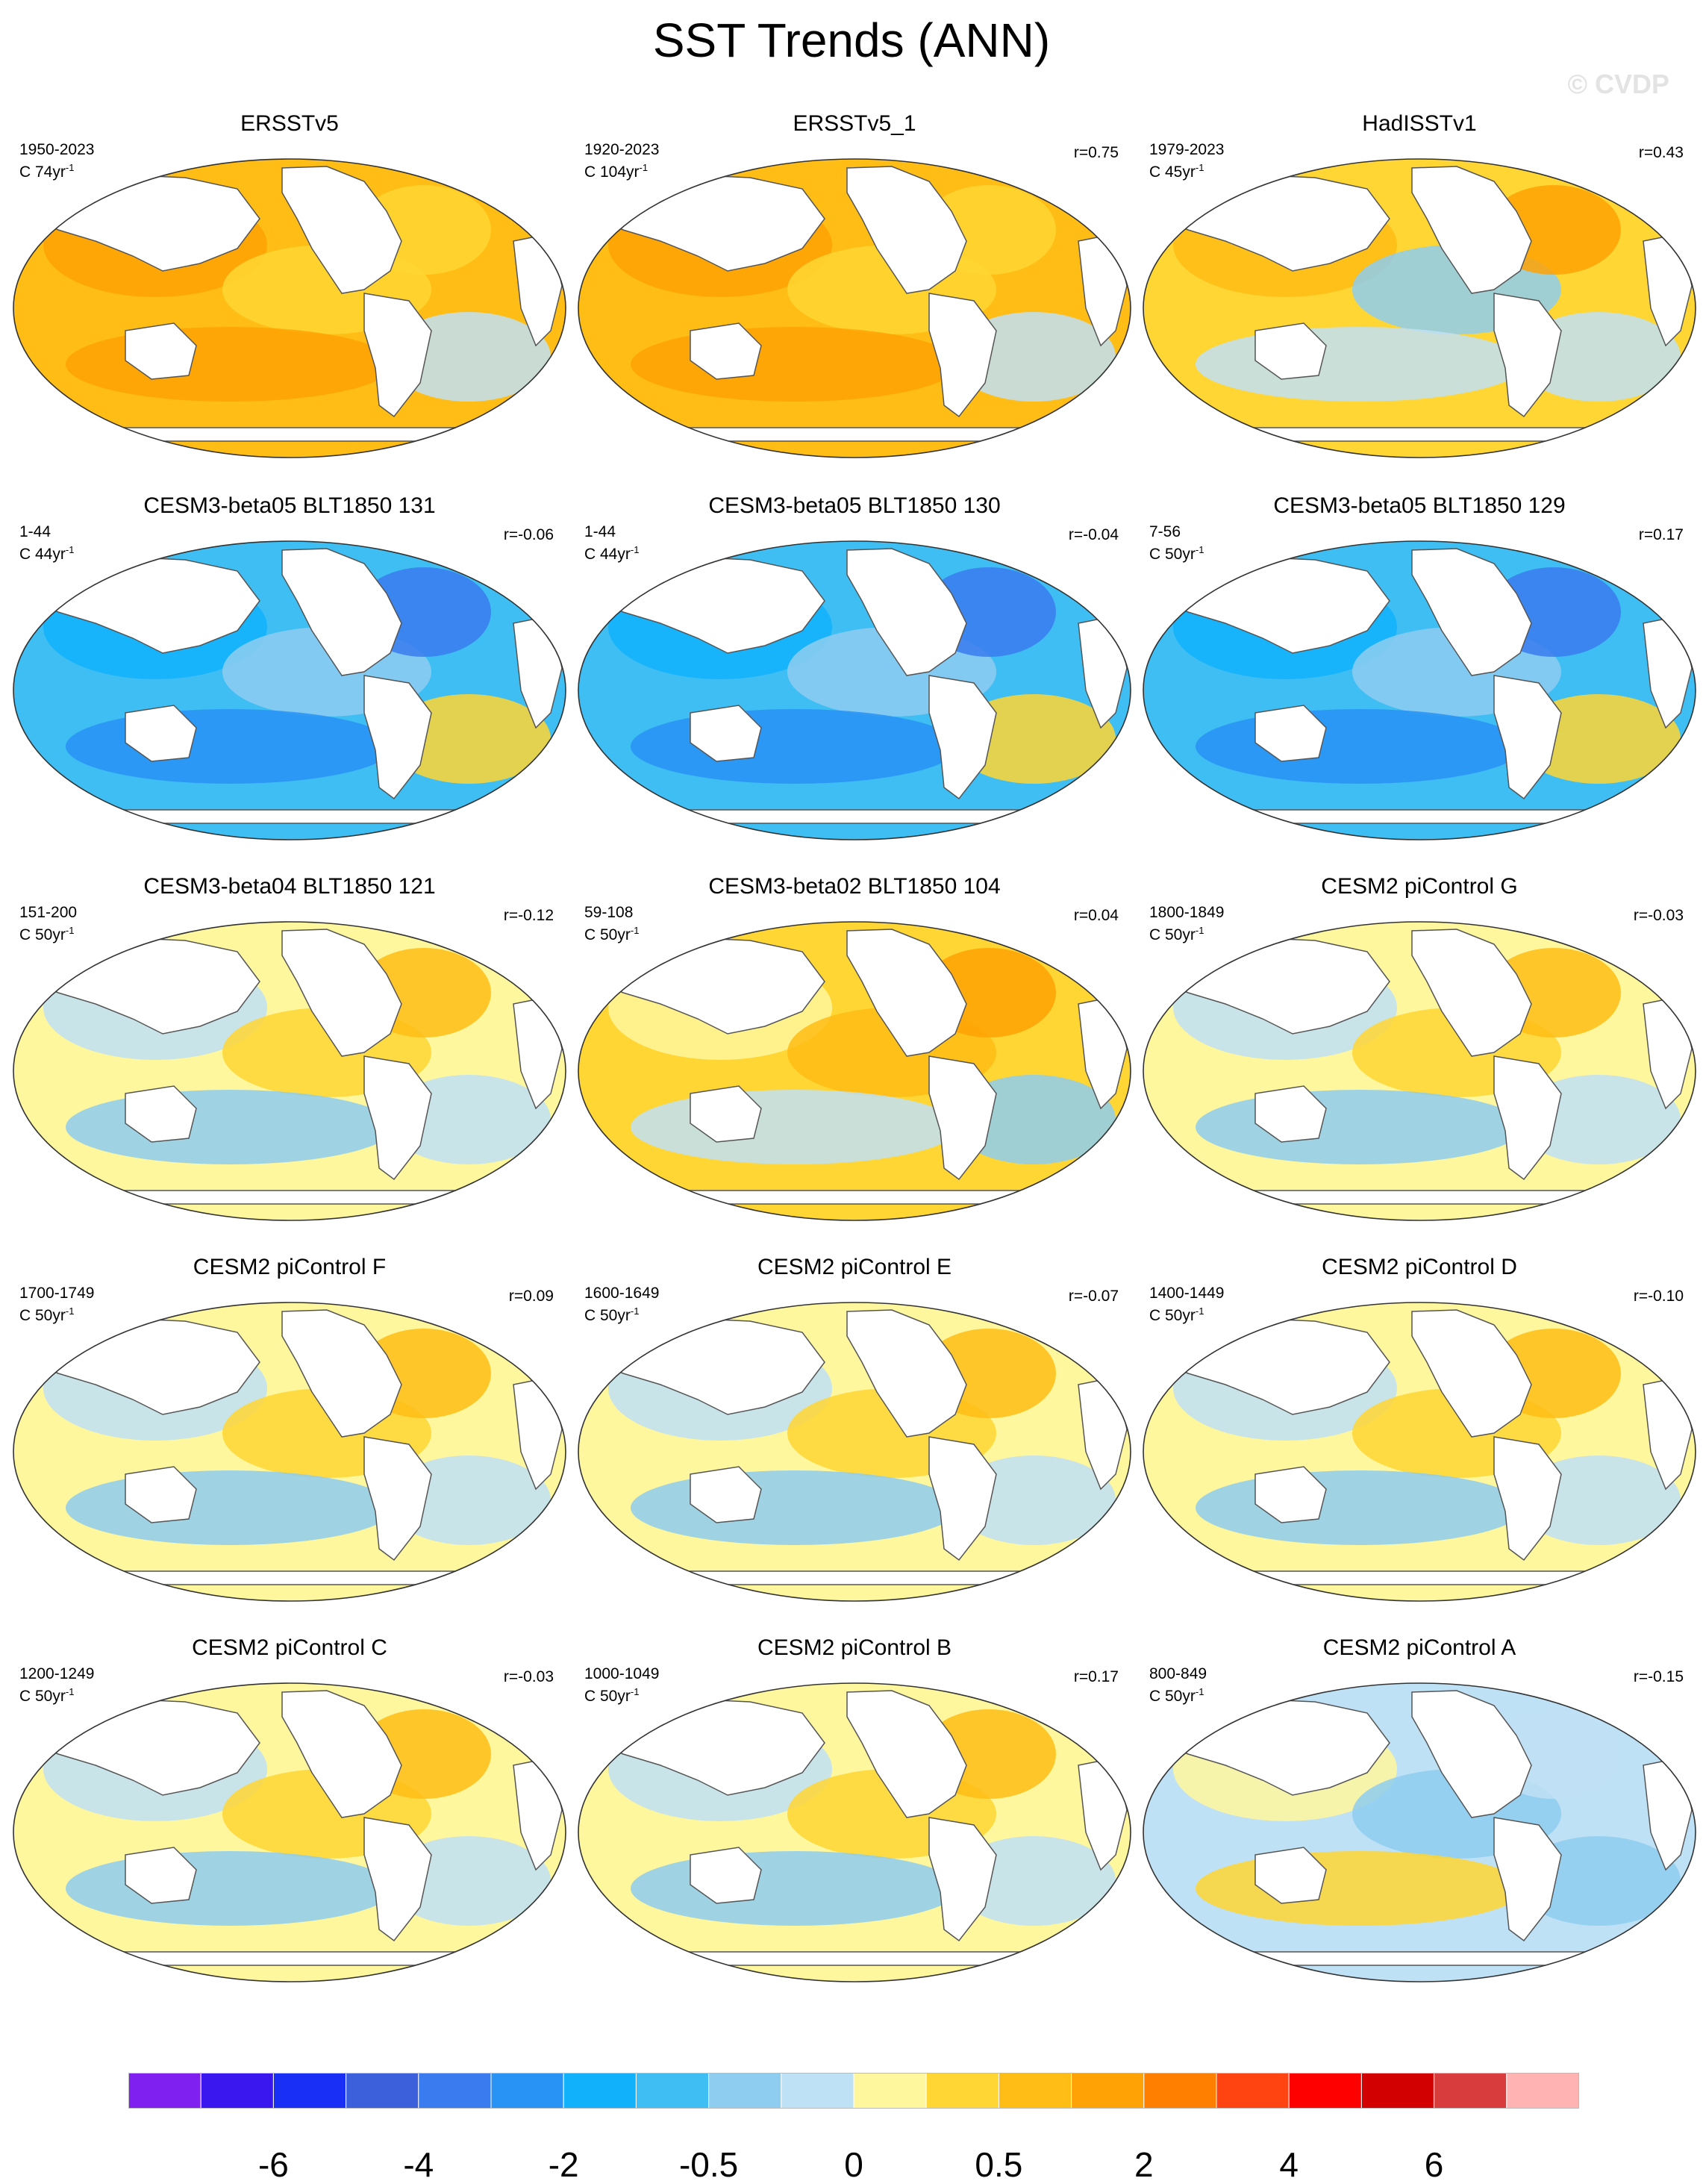  What do you see at coordinates (57, 1673) in the screenshot?
I see `year-range: 1200-1249` at bounding box center [57, 1673].